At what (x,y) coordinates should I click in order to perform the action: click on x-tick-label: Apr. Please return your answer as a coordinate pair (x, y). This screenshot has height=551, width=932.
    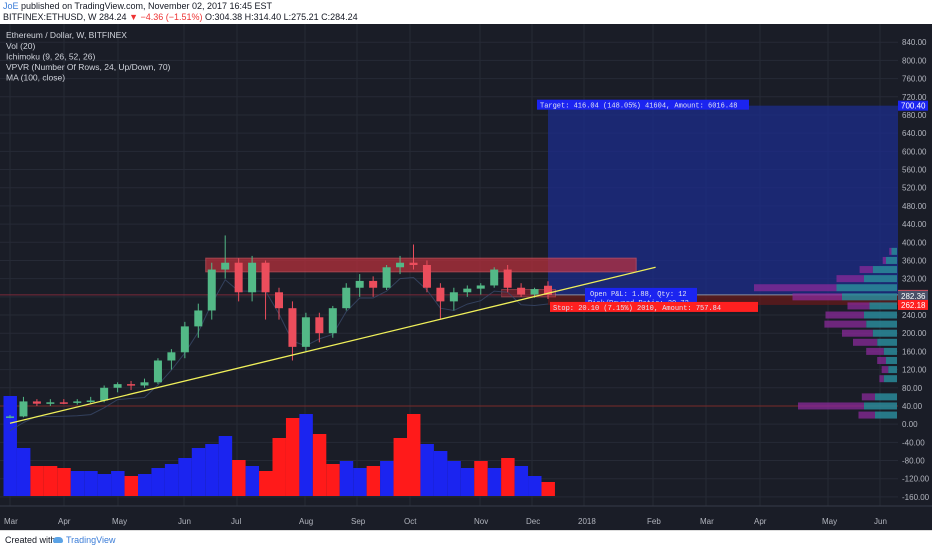
    Looking at the image, I should click on (64, 521).